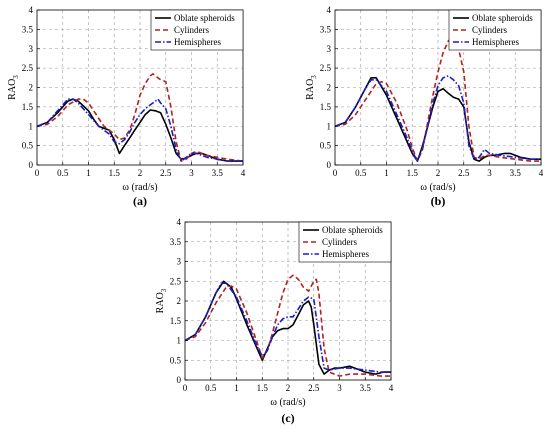 This screenshot has height=429, width=550. Describe the element at coordinates (140, 201) in the screenshot. I see `panel-label: (a)` at that location.